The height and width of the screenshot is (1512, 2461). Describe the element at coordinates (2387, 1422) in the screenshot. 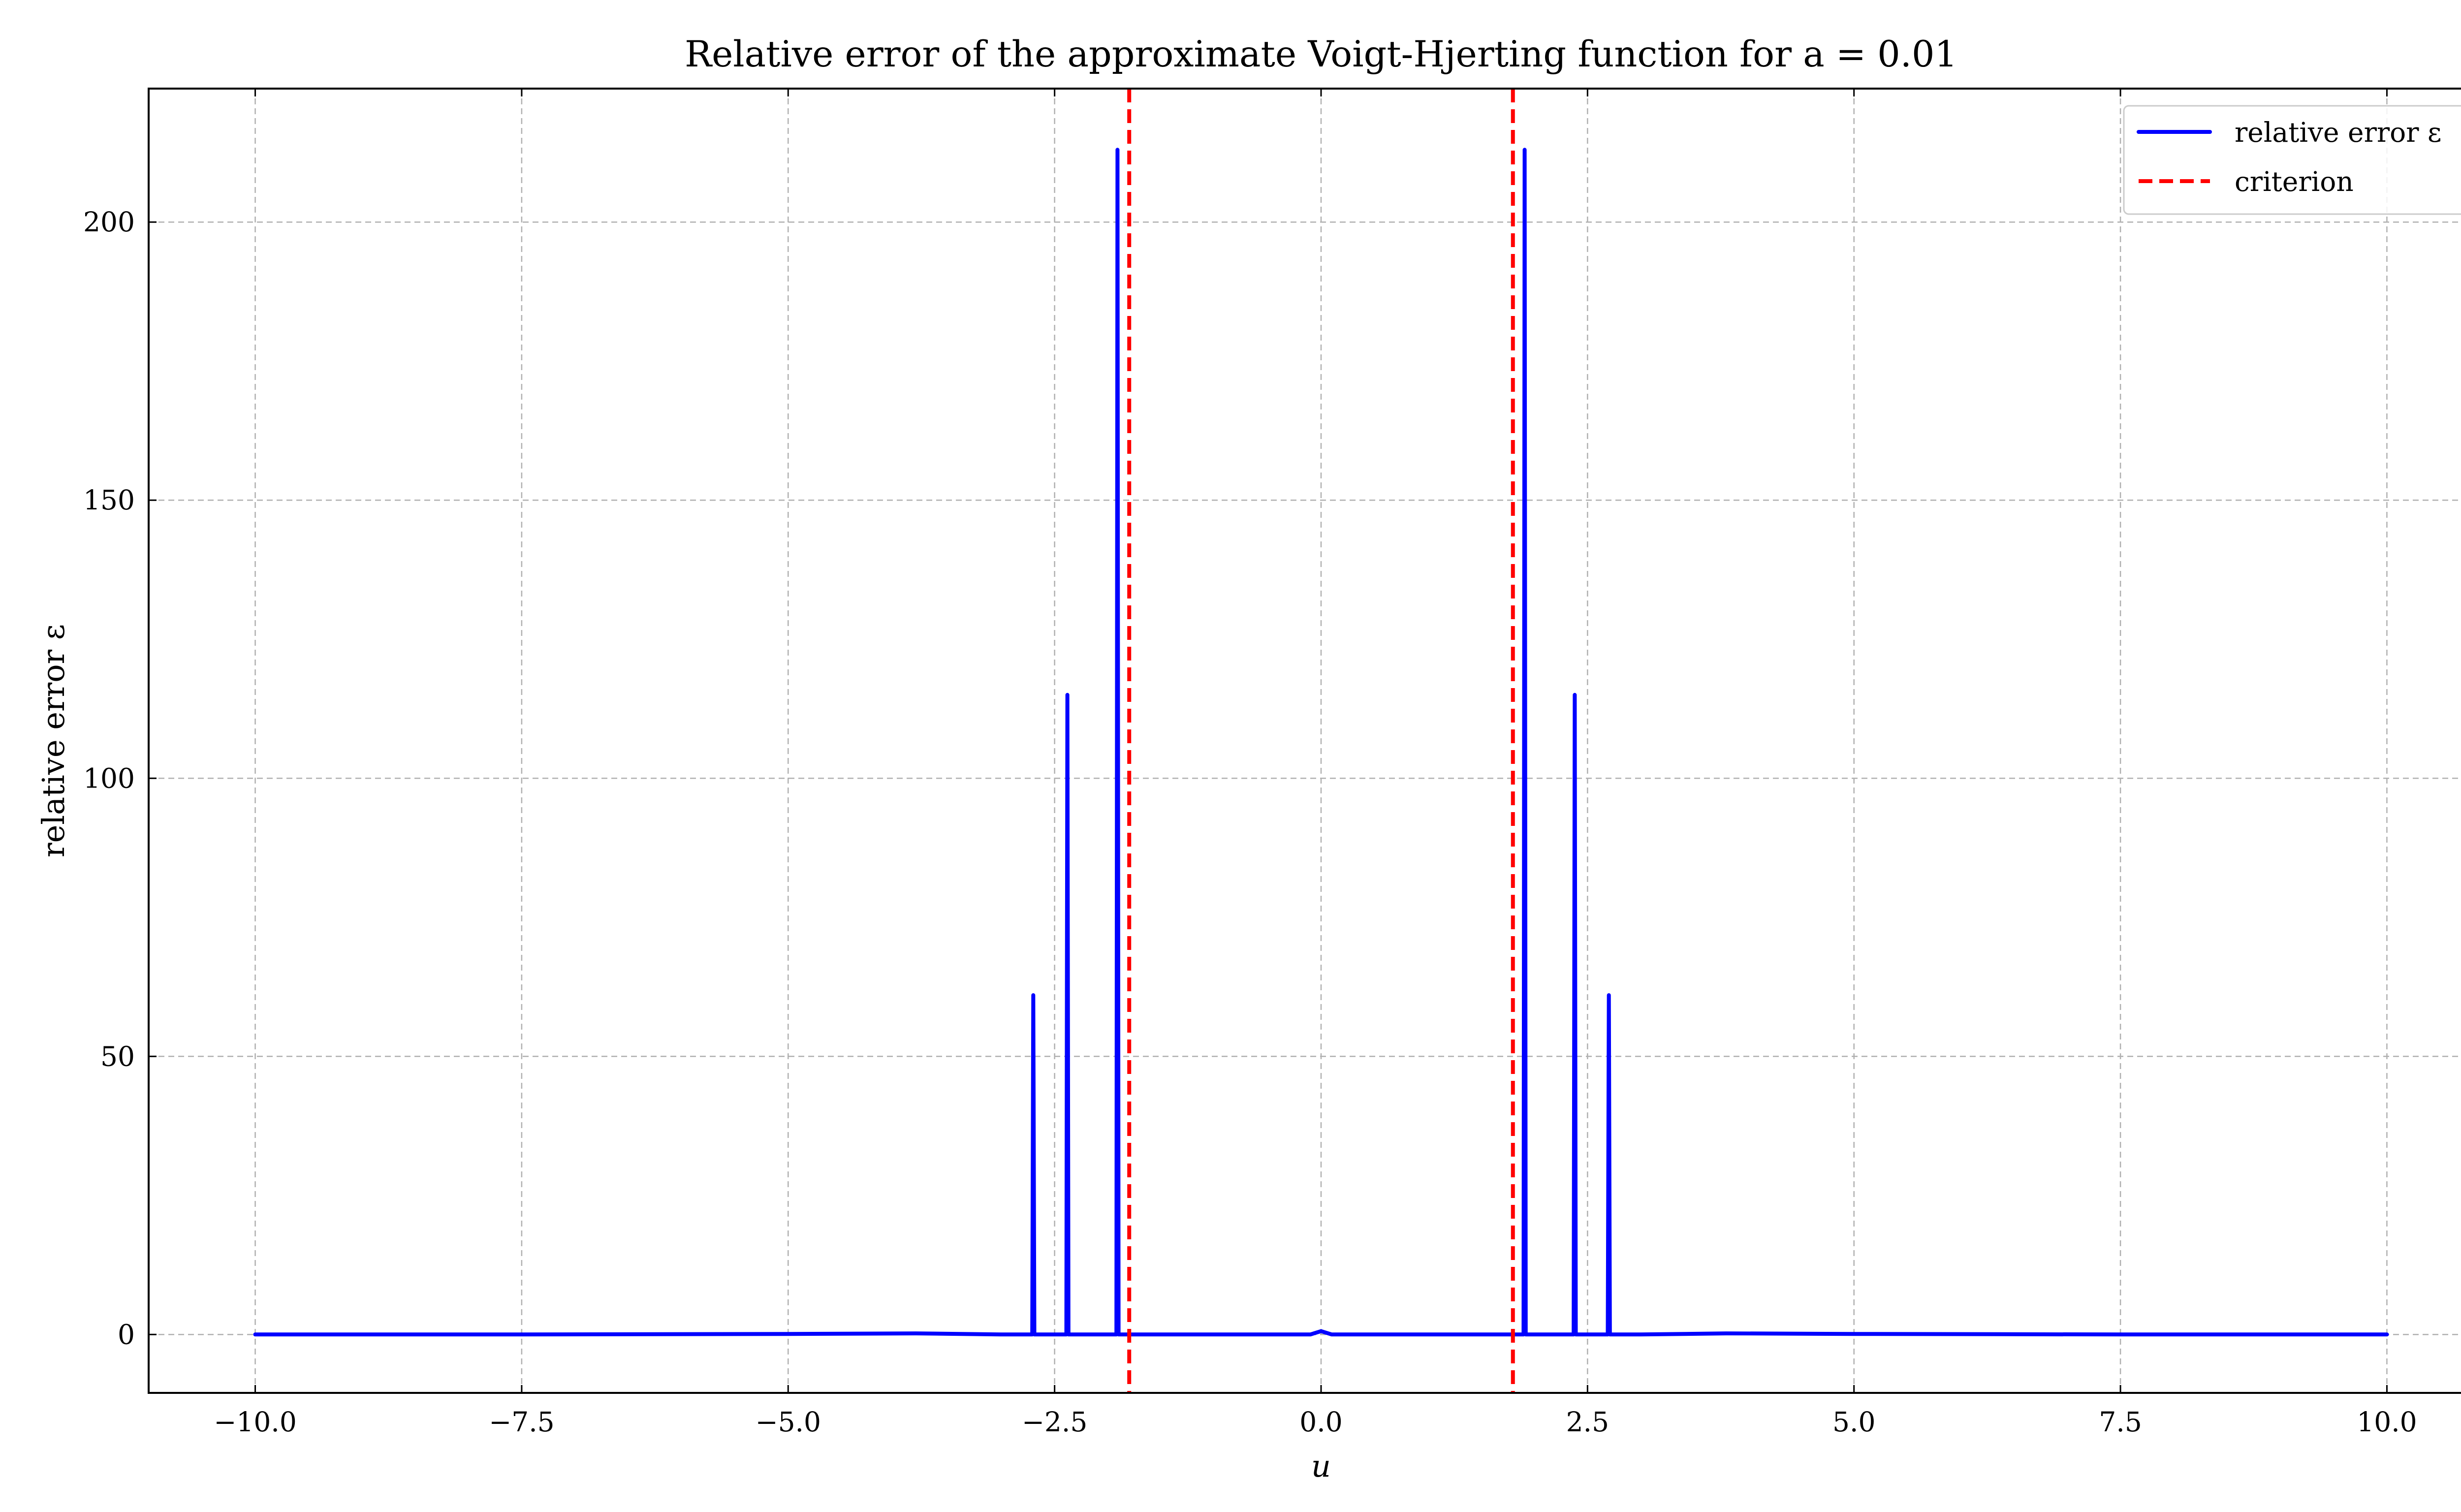

I see `x-tick-label: 10.0` at that location.